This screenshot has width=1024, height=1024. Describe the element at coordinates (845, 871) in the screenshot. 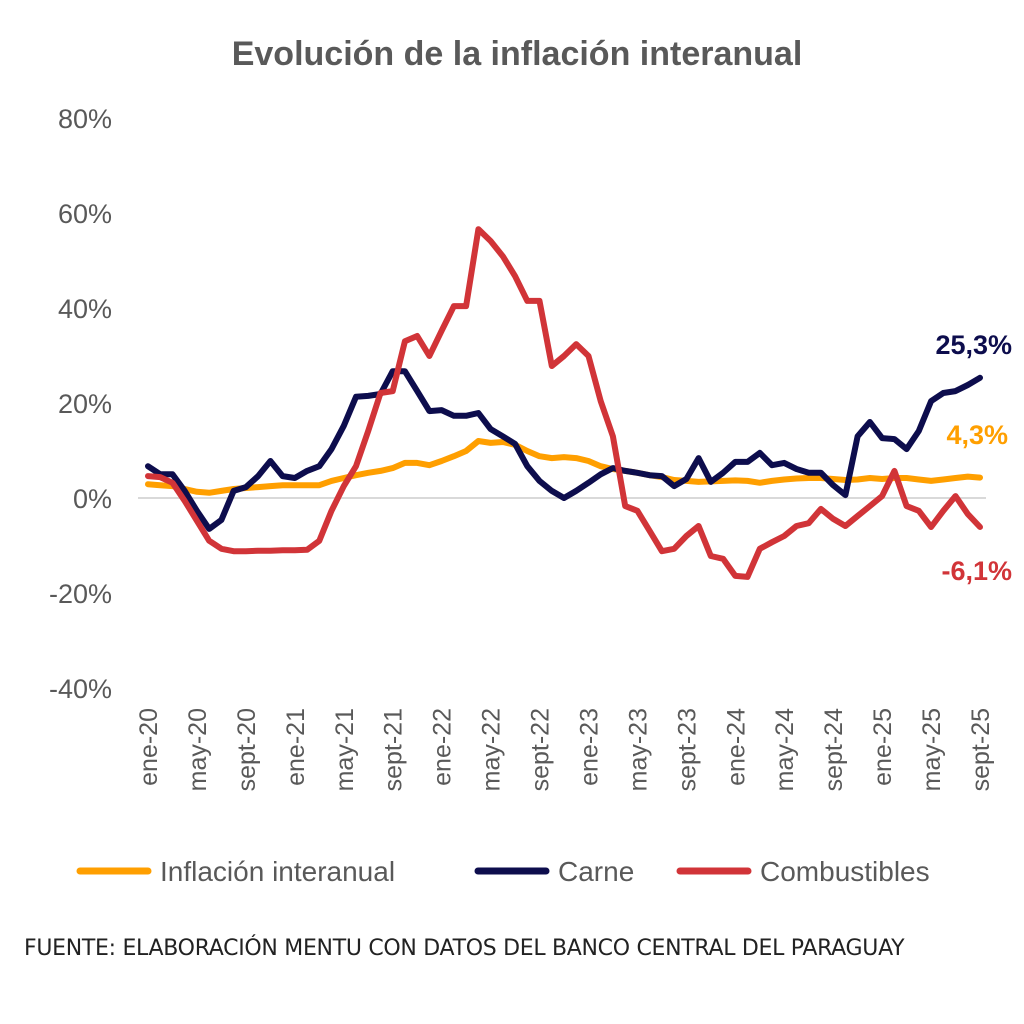

I see `legend-label: Combustibles` at that location.